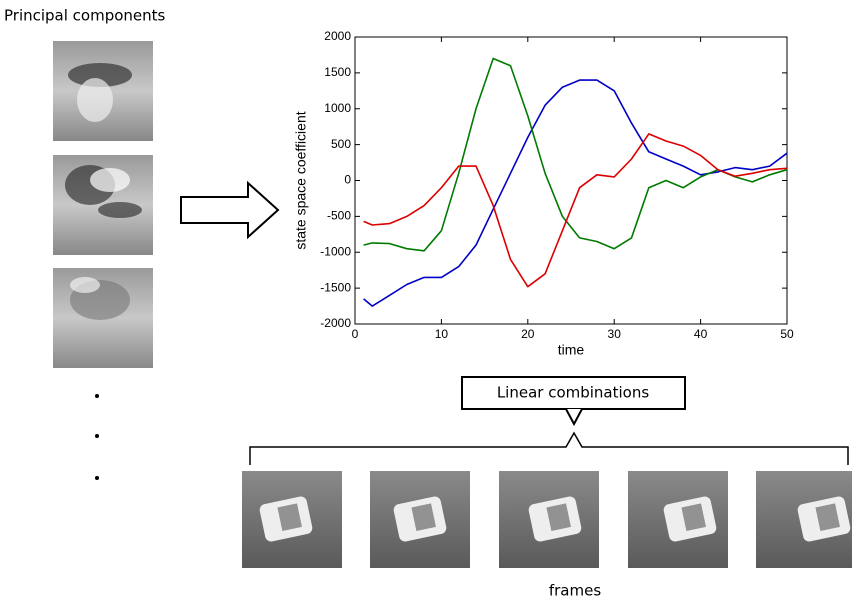 This screenshot has width=852, height=609. What do you see at coordinates (528, 334) in the screenshot?
I see `x-tick-label: 20` at bounding box center [528, 334].